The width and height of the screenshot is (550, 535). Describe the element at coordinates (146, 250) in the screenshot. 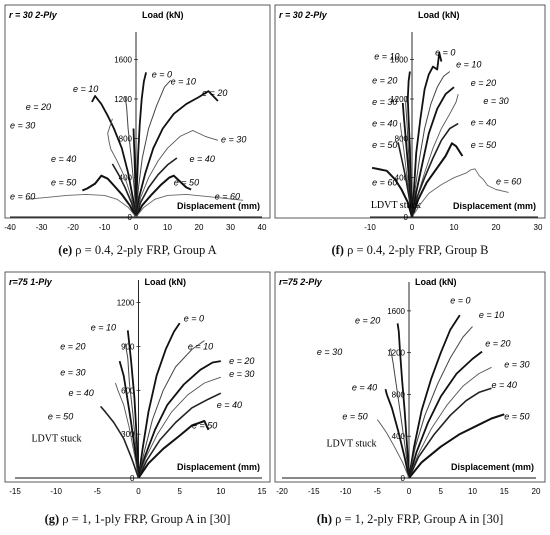

I see `caption-e-text: ρ = 0.4, 2-ply FRP, Group A` at that location.